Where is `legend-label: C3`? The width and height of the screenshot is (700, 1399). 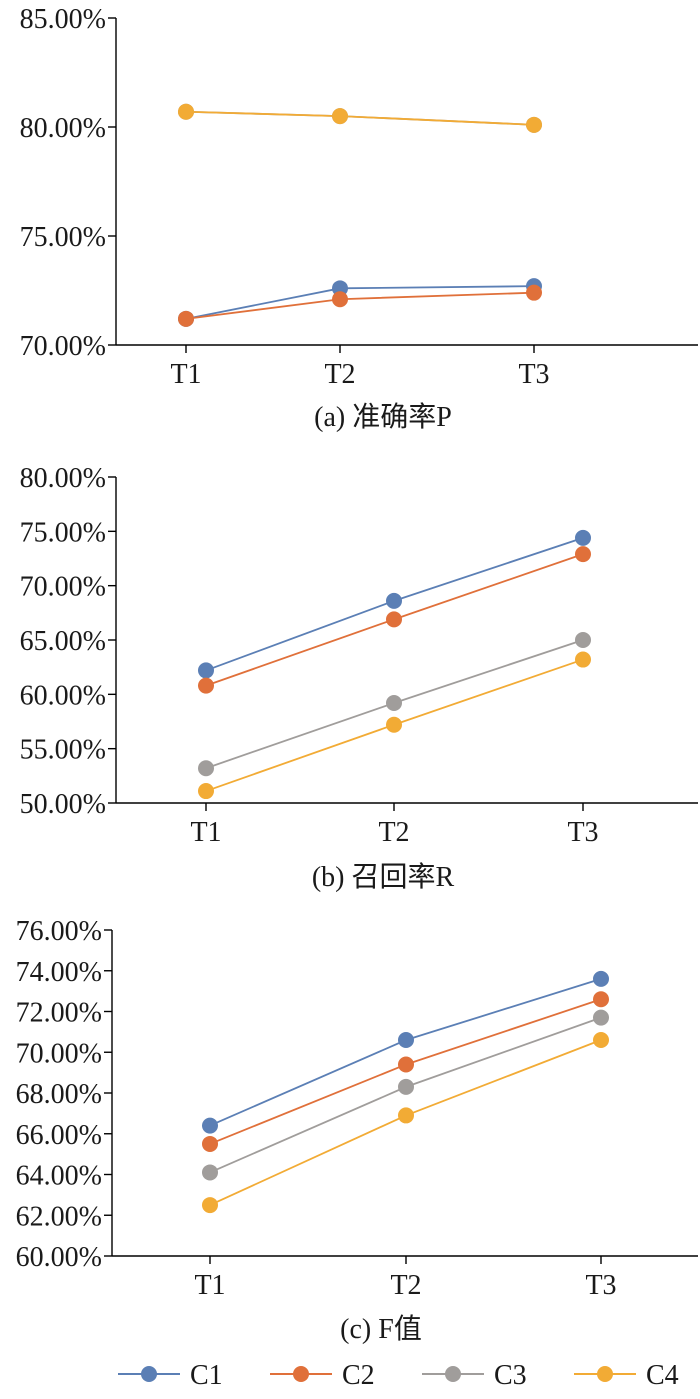
legend-label: C3 is located at coordinates (510, 1375).